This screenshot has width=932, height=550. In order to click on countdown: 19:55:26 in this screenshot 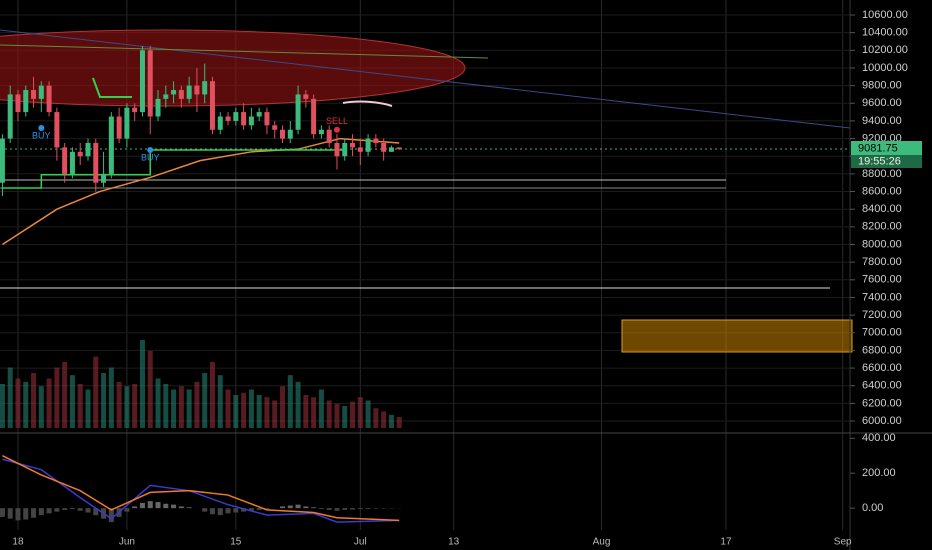, I will do `click(879, 161)`.